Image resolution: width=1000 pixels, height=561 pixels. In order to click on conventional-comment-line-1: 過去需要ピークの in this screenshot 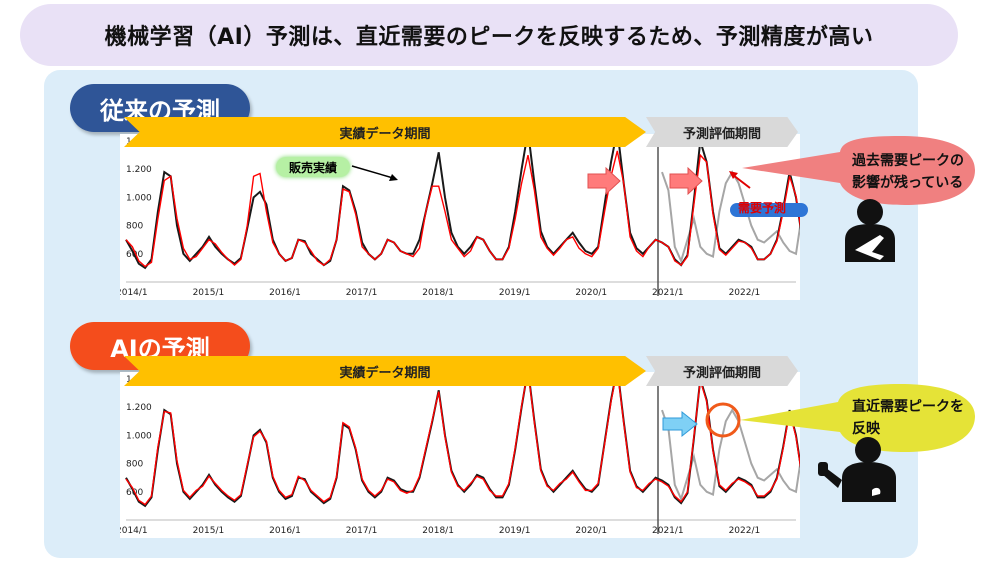, I will do `click(908, 161)`.